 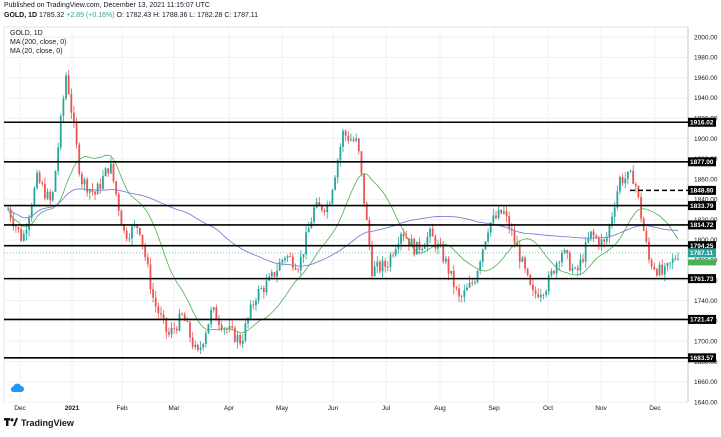 I want to click on x-tick-label: Nov, so click(x=601, y=408).